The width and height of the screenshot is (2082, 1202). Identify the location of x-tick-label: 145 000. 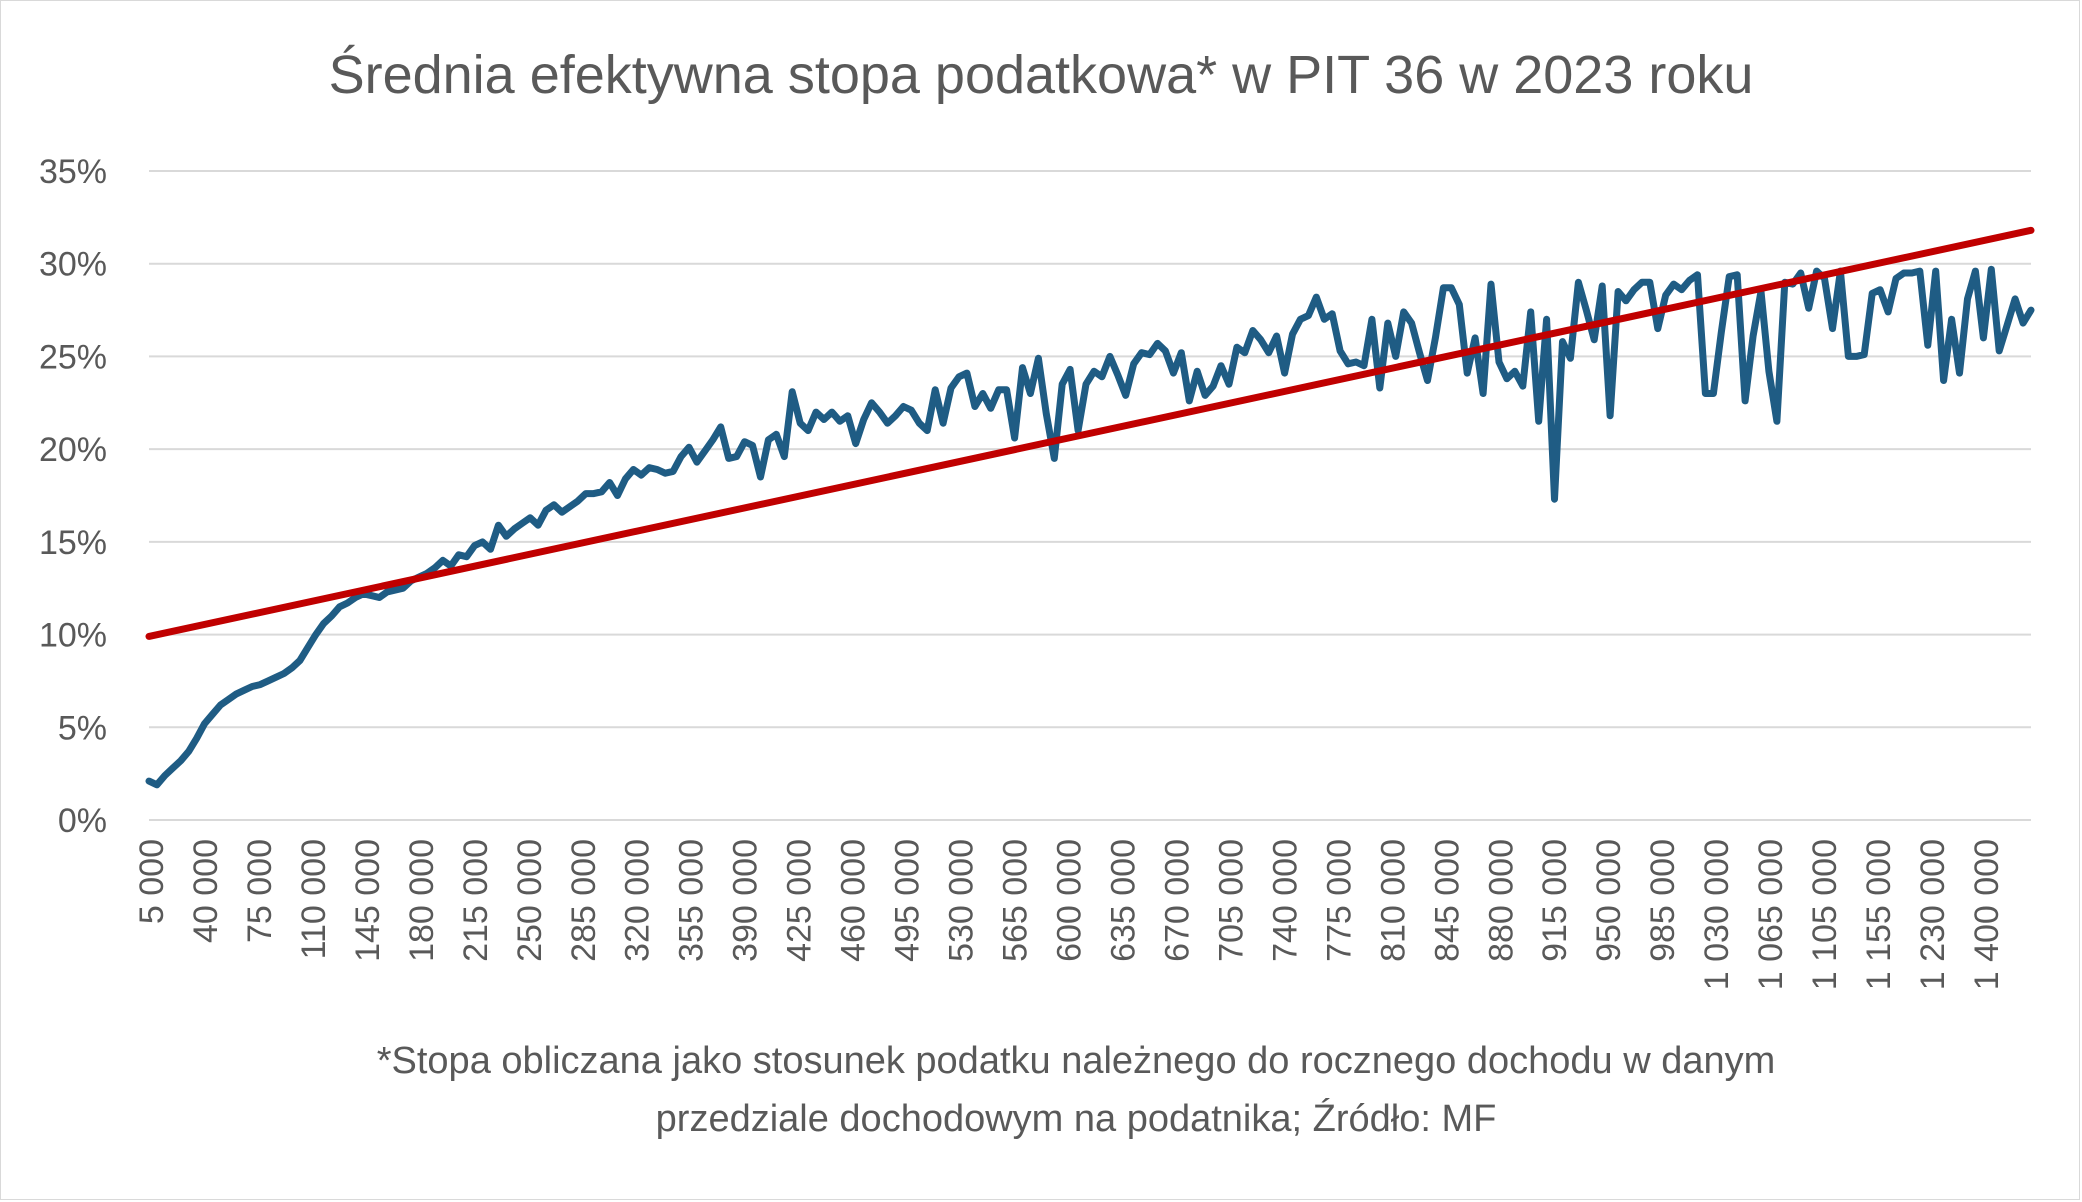
(368, 900).